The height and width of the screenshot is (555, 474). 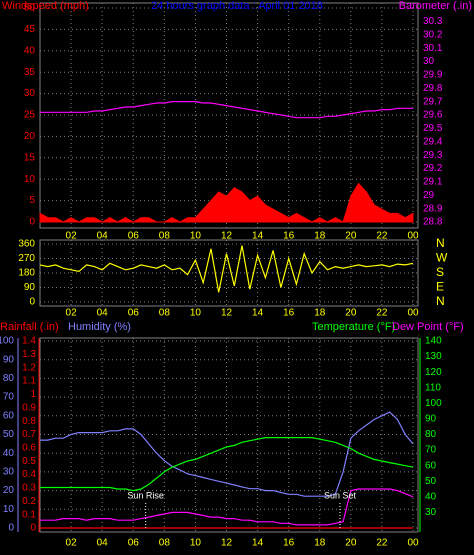 What do you see at coordinates (433, 101) in the screenshot?
I see `y2-tick-label: 29.7` at bounding box center [433, 101].